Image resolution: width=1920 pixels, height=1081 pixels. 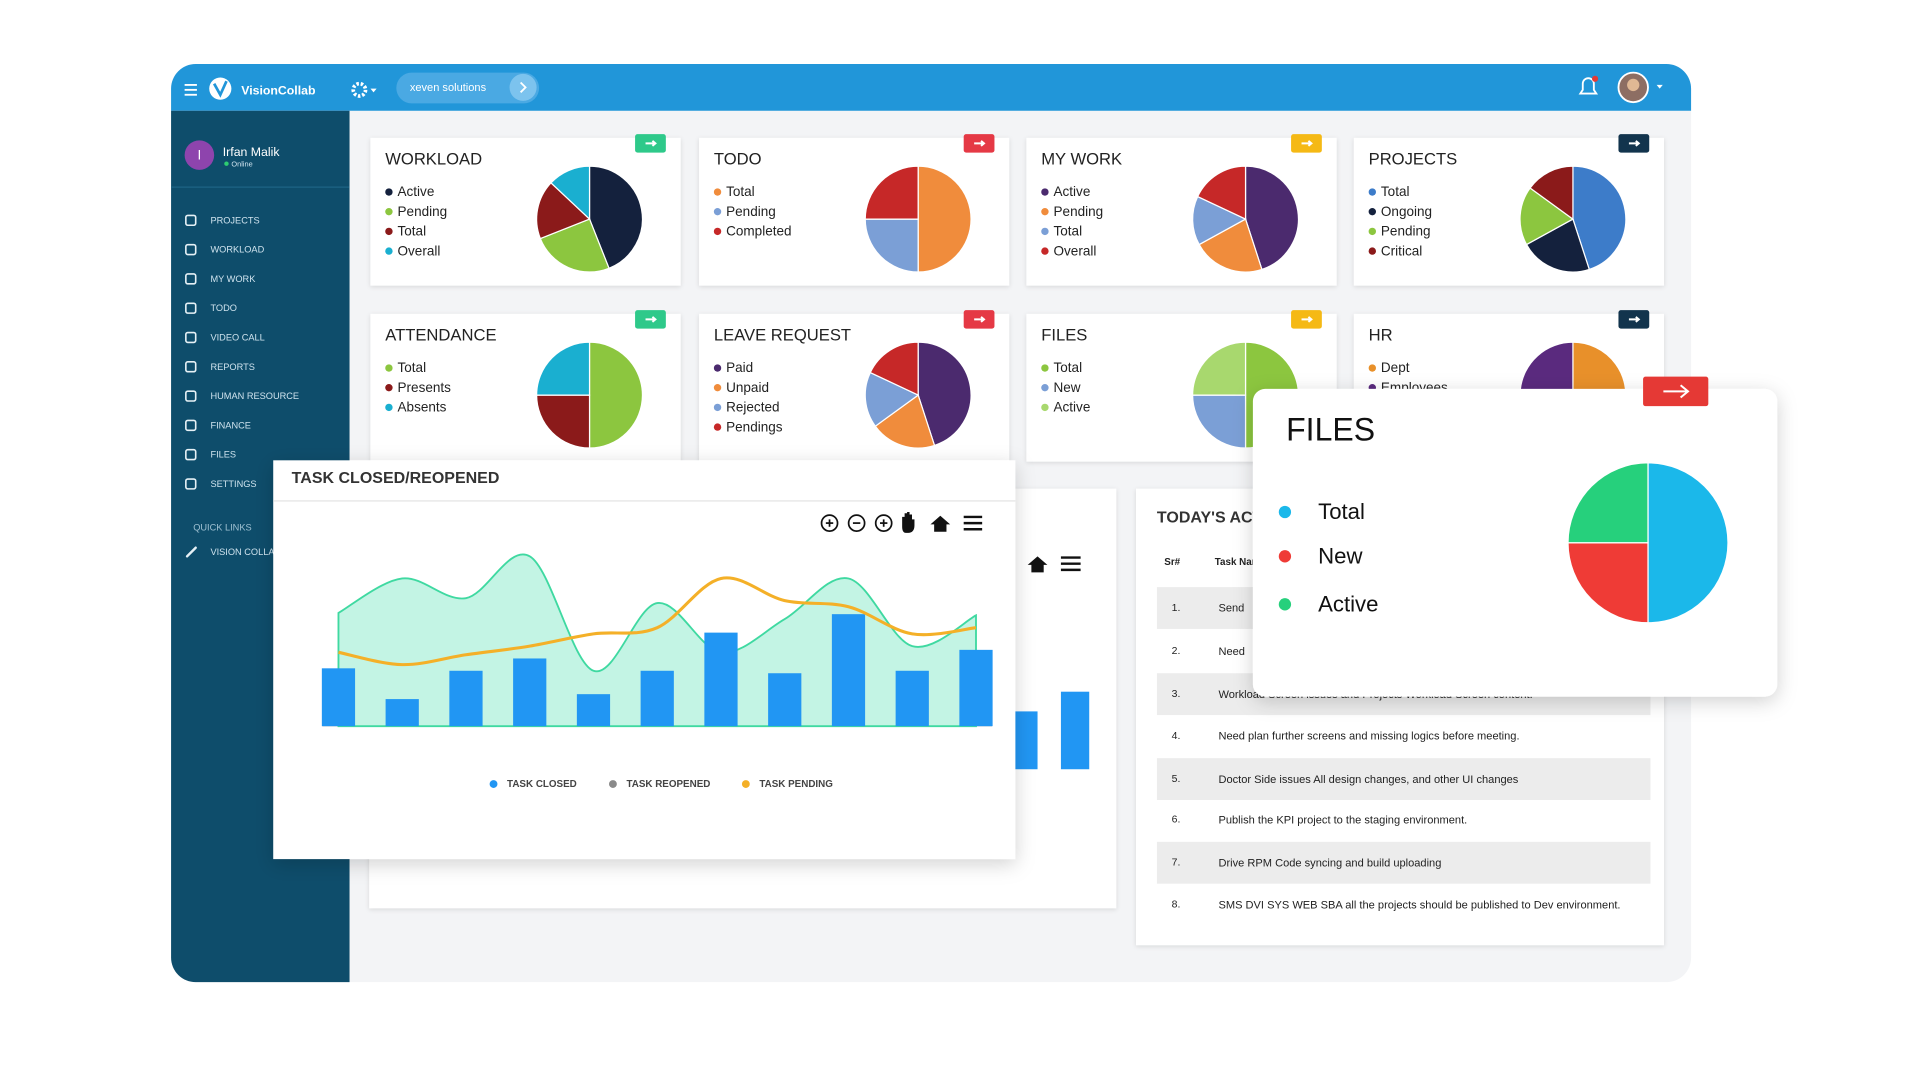 What do you see at coordinates (883, 523) in the screenshot?
I see `zoom-select` at bounding box center [883, 523].